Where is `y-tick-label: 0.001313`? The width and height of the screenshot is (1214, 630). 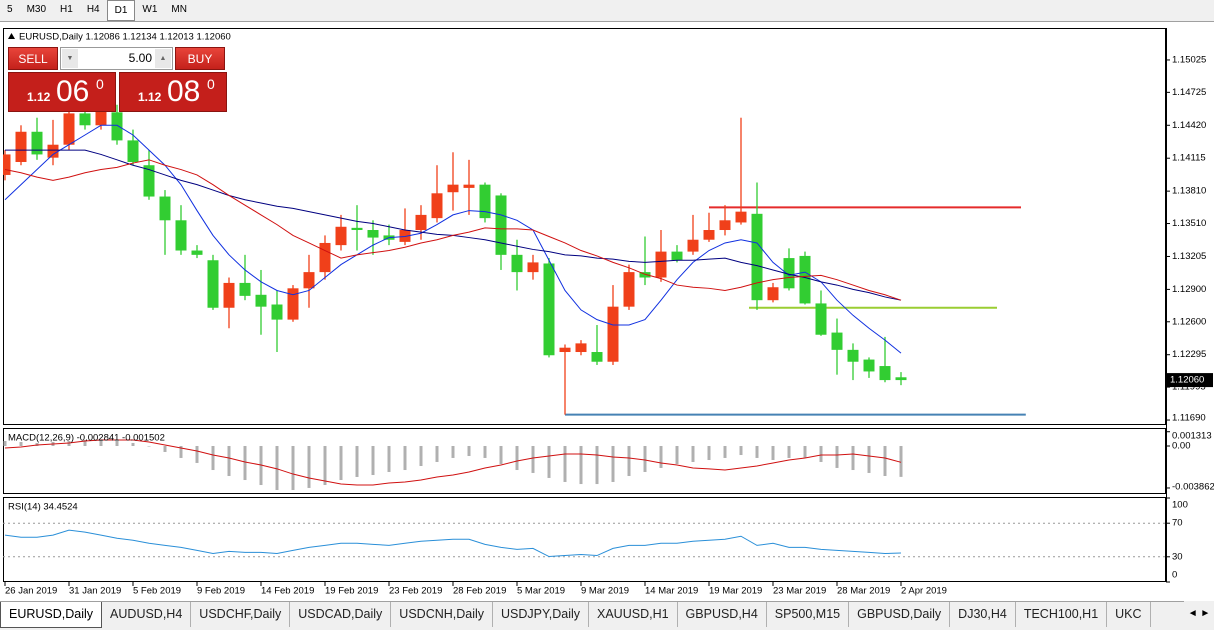
y-tick-label: 0.001313 is located at coordinates (1192, 436).